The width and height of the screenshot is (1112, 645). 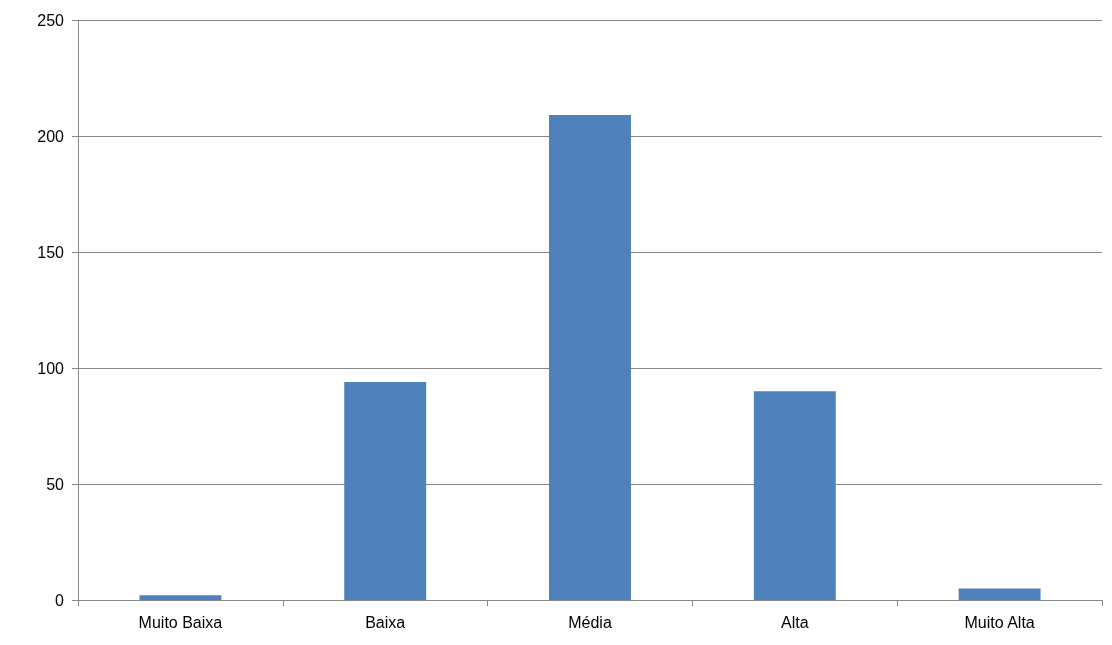 I want to click on x-tick-label: Média, so click(x=590, y=622).